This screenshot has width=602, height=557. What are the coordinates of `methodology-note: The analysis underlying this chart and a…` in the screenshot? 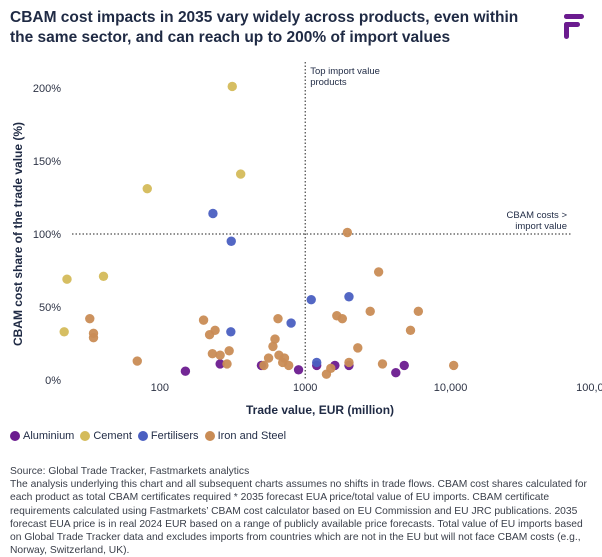 It's located at (298, 518).